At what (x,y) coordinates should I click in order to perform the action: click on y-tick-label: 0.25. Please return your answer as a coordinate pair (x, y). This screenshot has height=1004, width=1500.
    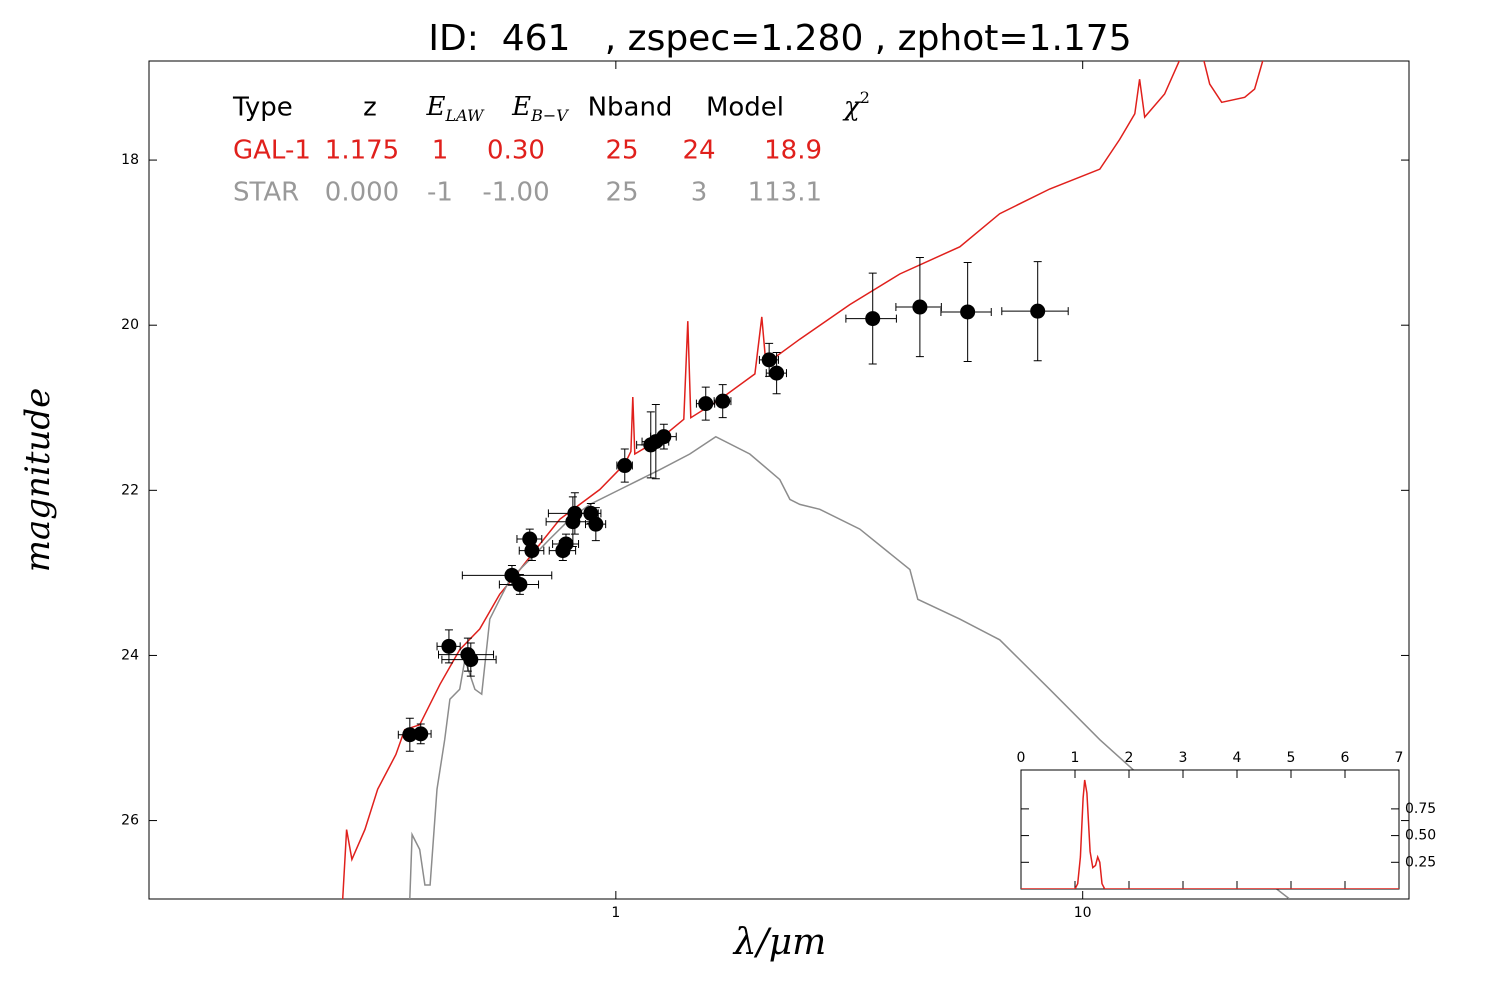
    Looking at the image, I should click on (1420, 862).